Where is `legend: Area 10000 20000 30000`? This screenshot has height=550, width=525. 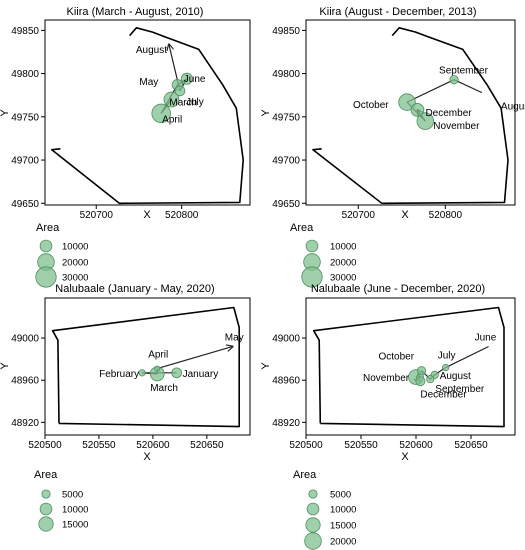 legend: Area 10000 20000 30000 is located at coordinates (323, 255).